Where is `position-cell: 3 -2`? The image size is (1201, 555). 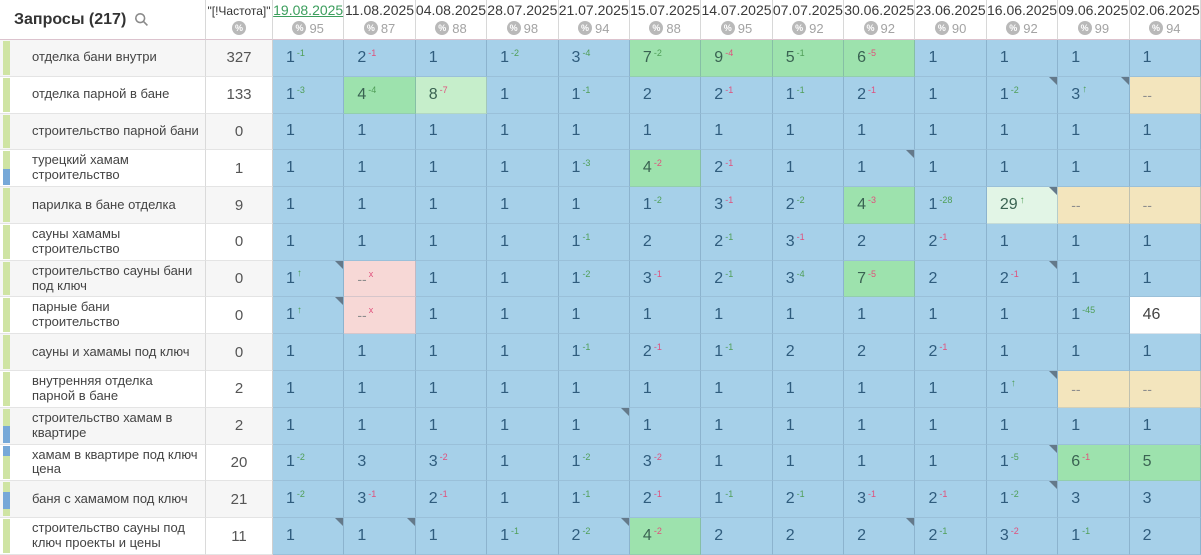 position-cell: 3 -2 is located at coordinates (665, 463).